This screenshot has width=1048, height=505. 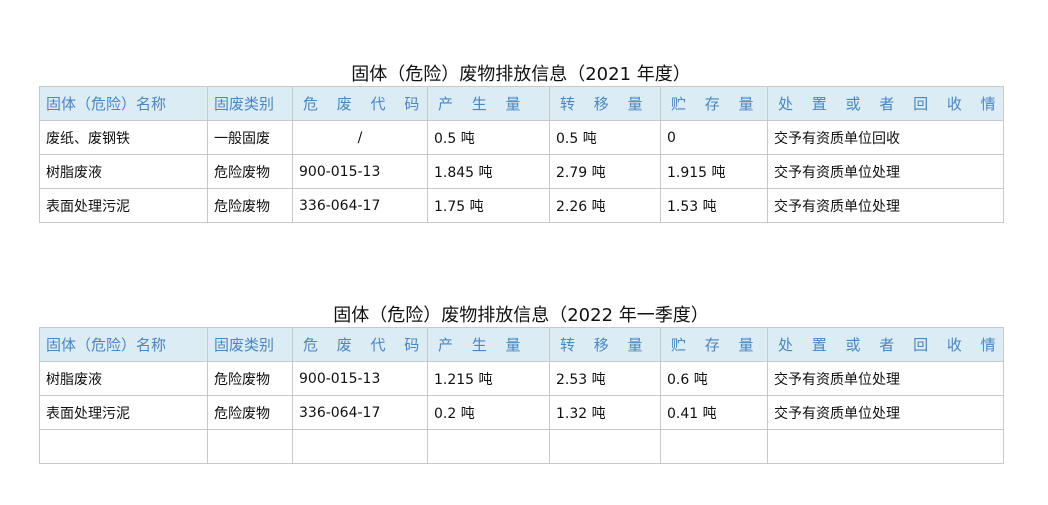 I want to click on cell-generated: 0.5 吨, so click(x=488, y=137).